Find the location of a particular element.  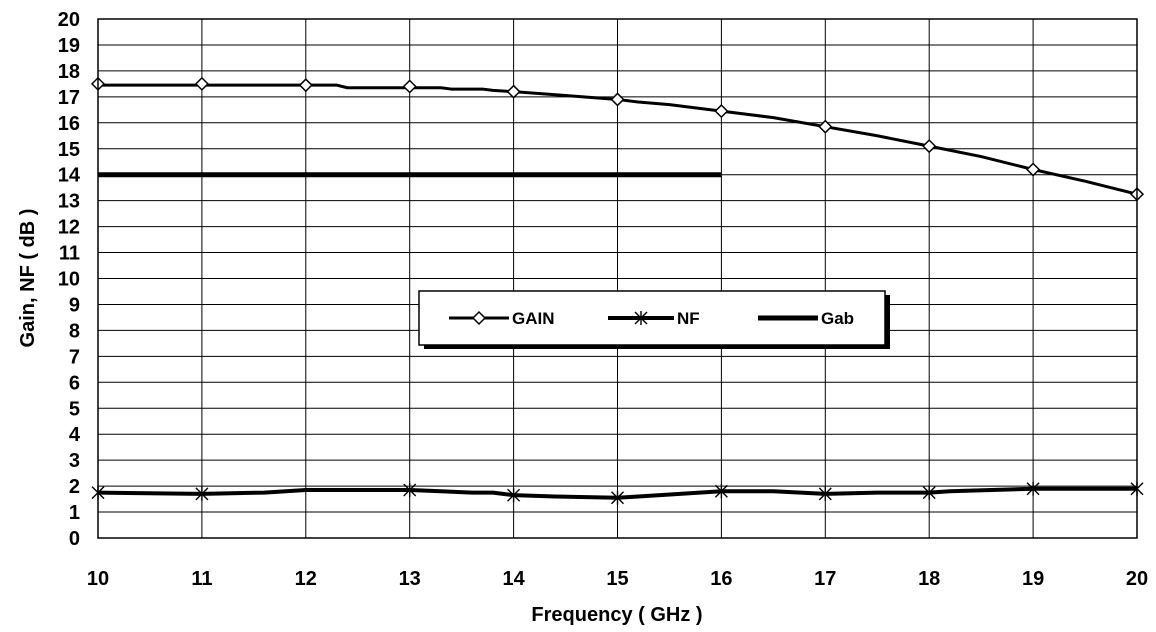

y-tick-label: 17 is located at coordinates (69, 98).